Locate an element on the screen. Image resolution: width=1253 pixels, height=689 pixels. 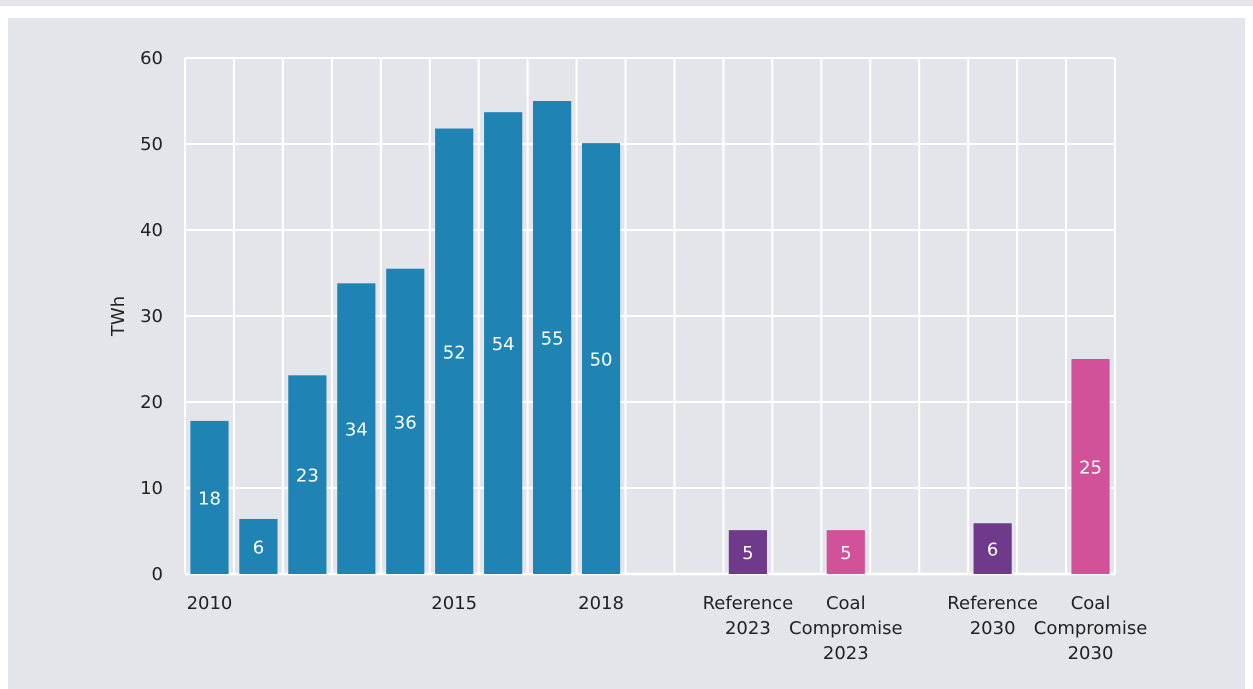
data-label: 25 is located at coordinates (1090, 468).